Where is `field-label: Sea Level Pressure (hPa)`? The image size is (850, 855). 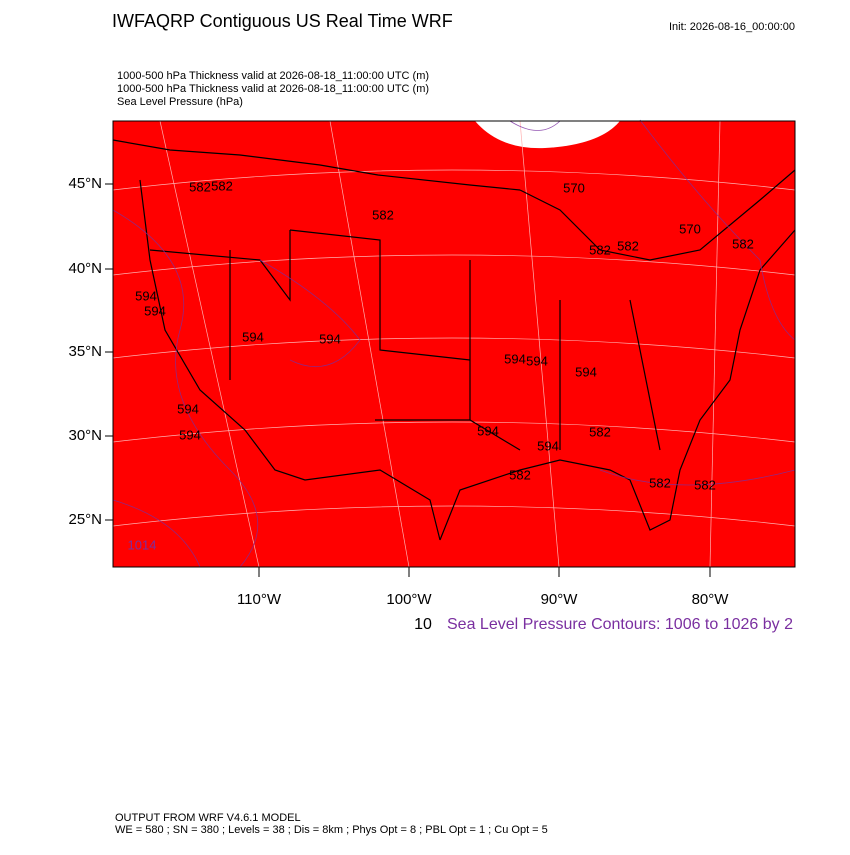
field-label: Sea Level Pressure (hPa) is located at coordinates (180, 102).